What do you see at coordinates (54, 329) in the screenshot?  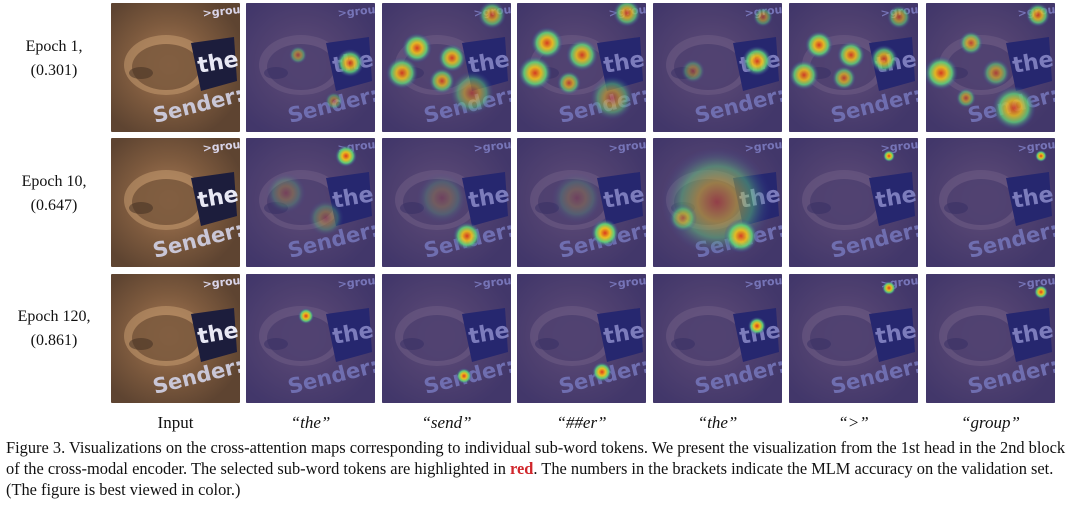 I see `row-label-epoch-120: Epoch 120, (0.861)` at bounding box center [54, 329].